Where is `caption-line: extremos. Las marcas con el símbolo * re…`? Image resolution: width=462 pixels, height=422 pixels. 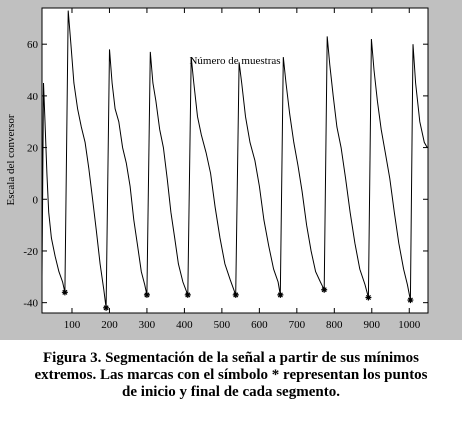
caption-line: extremos. Las marcas con el símbolo * re… is located at coordinates (231, 375).